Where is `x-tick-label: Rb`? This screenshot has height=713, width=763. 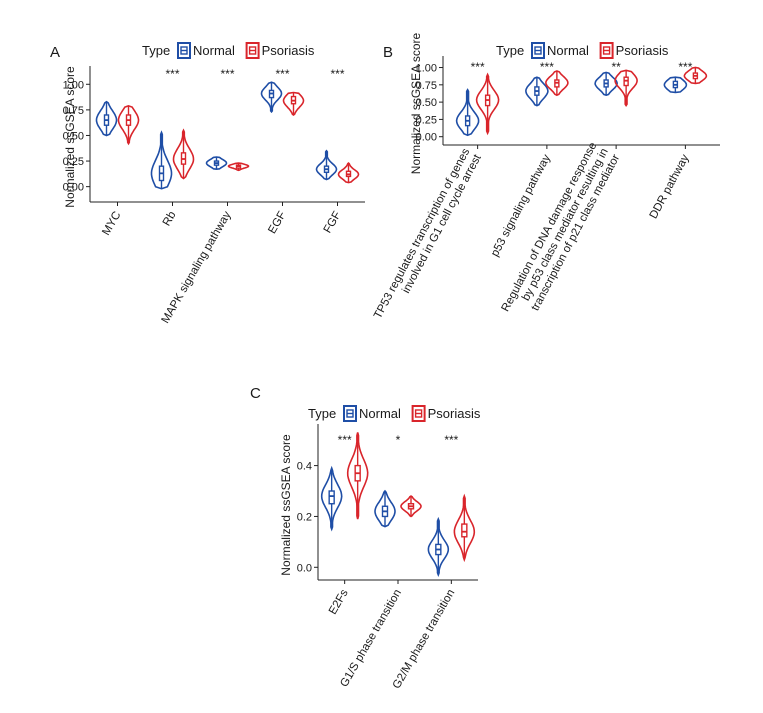
x-tick-label: Rb is located at coordinates (170, 219).